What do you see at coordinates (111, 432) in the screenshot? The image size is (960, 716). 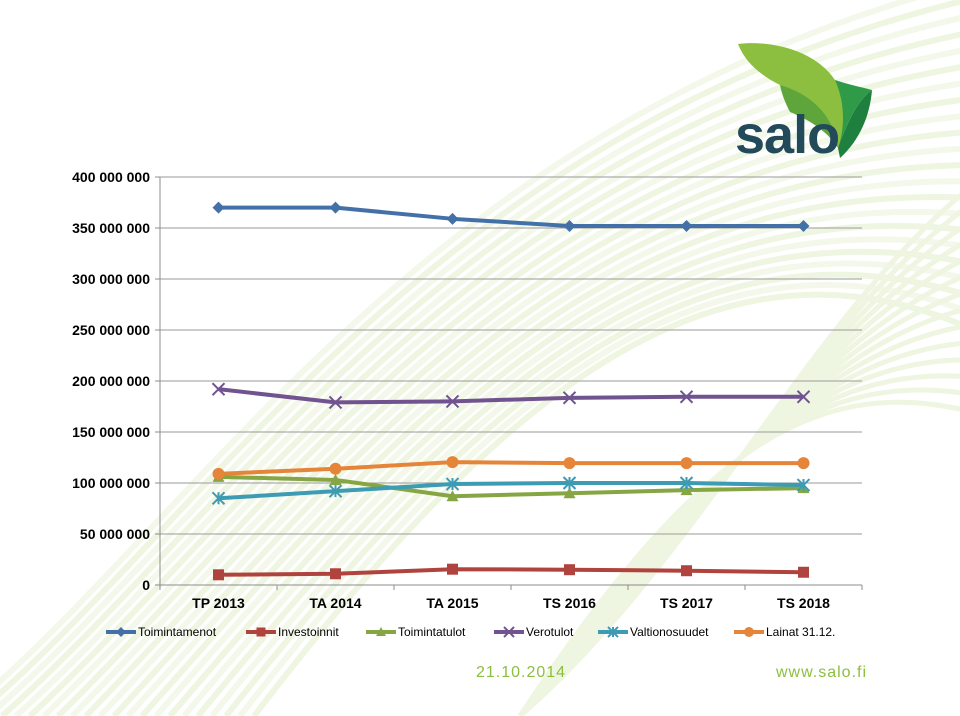 I see `y-tick-label: 150 000 000` at bounding box center [111, 432].